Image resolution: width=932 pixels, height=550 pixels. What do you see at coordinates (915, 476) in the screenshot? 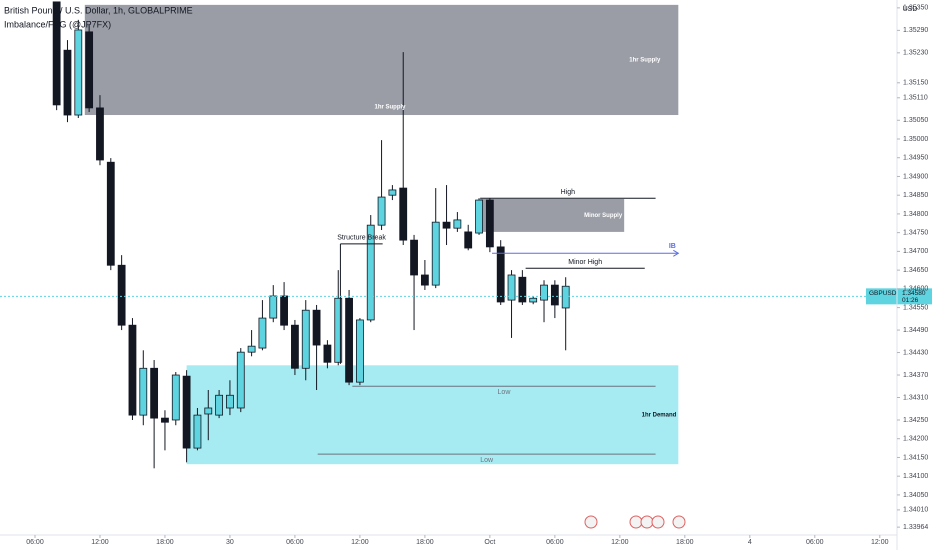
I see `y-tick-label: 1.34100` at bounding box center [915, 476].